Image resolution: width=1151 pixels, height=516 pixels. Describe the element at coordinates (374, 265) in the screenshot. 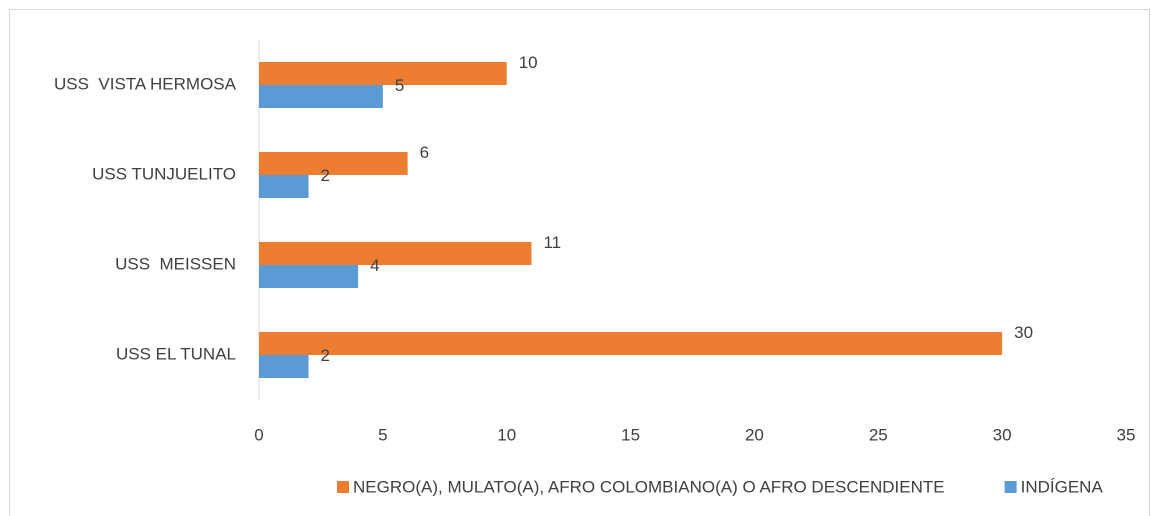

I see `data-label: 4` at that location.